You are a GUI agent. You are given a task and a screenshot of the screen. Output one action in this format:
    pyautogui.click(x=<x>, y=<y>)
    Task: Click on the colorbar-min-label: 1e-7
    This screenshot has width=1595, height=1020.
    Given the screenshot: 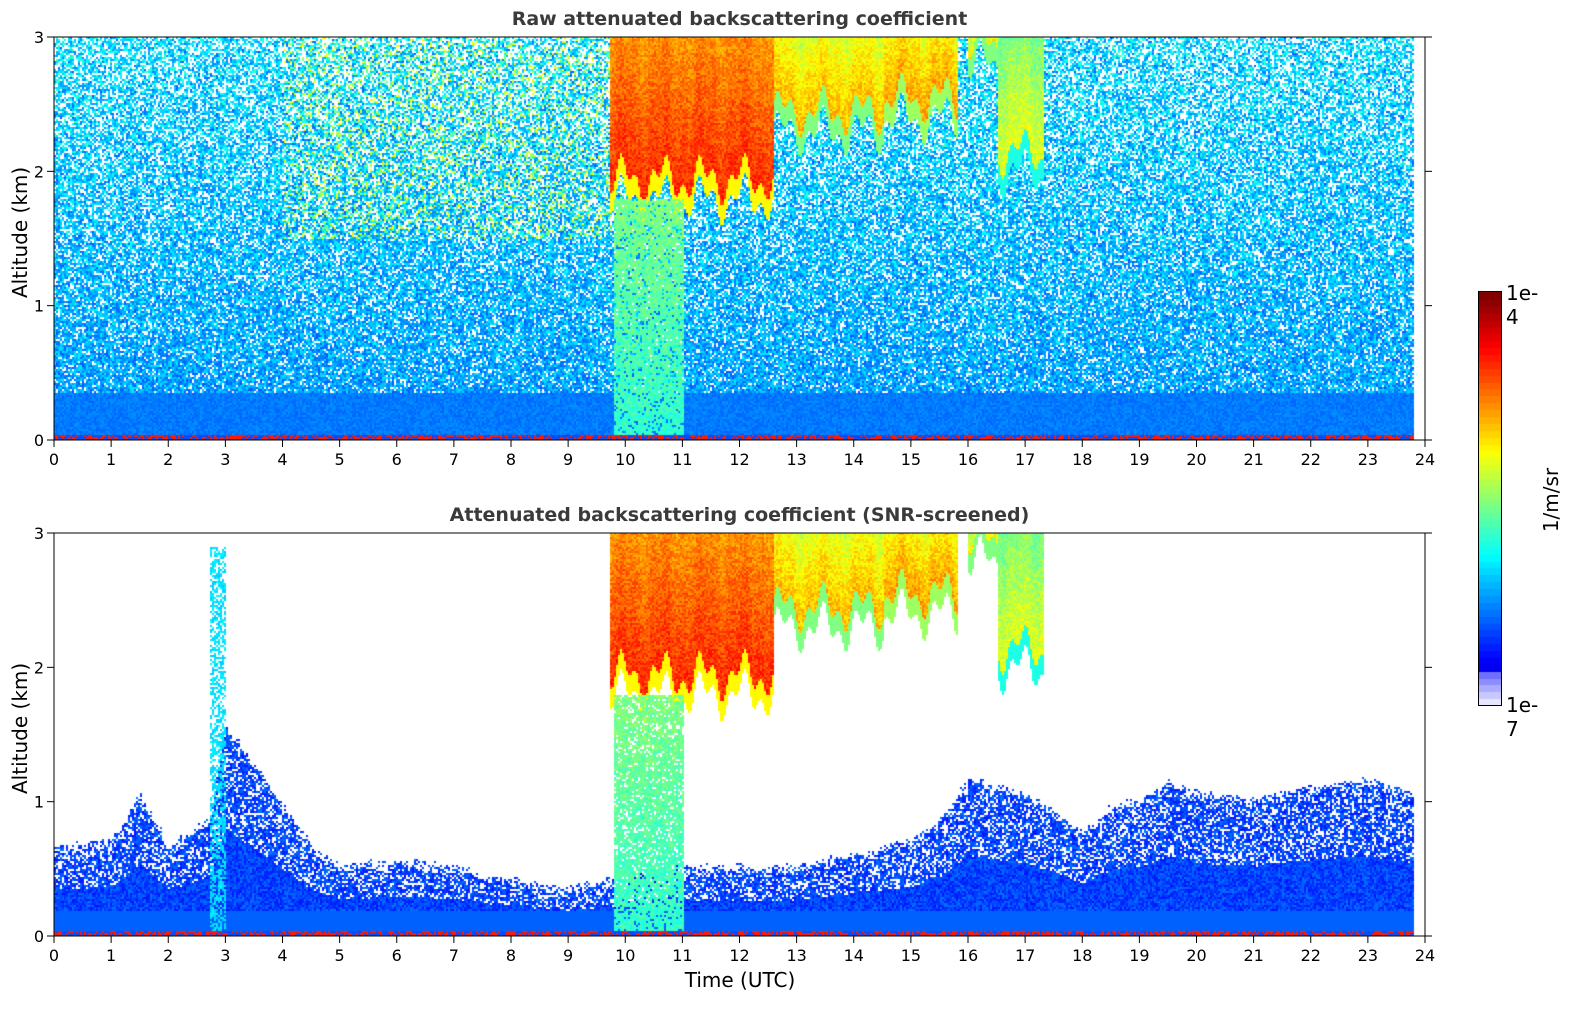 What is the action you would take?
    pyautogui.click(x=1522, y=717)
    